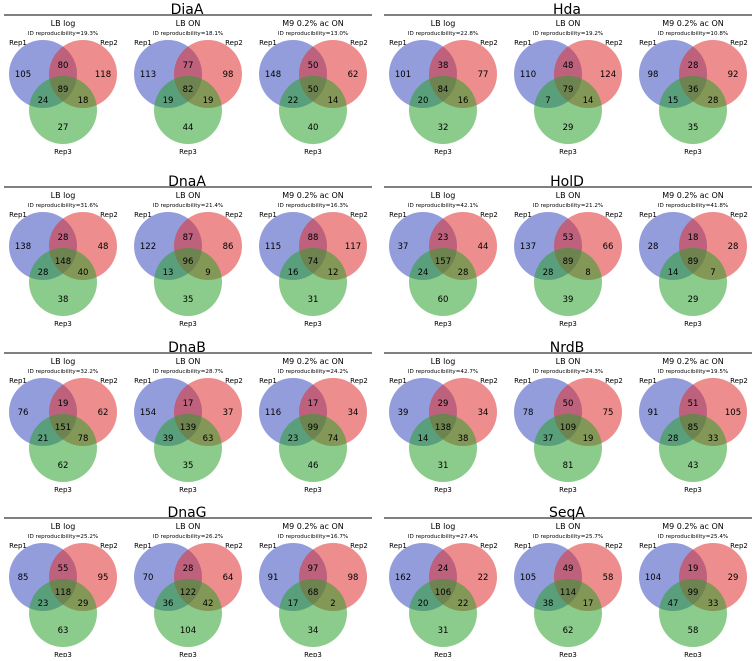 This screenshot has width=754, height=661. What do you see at coordinates (63, 631) in the screenshot?
I see `region-only-rep3: 63` at bounding box center [63, 631].